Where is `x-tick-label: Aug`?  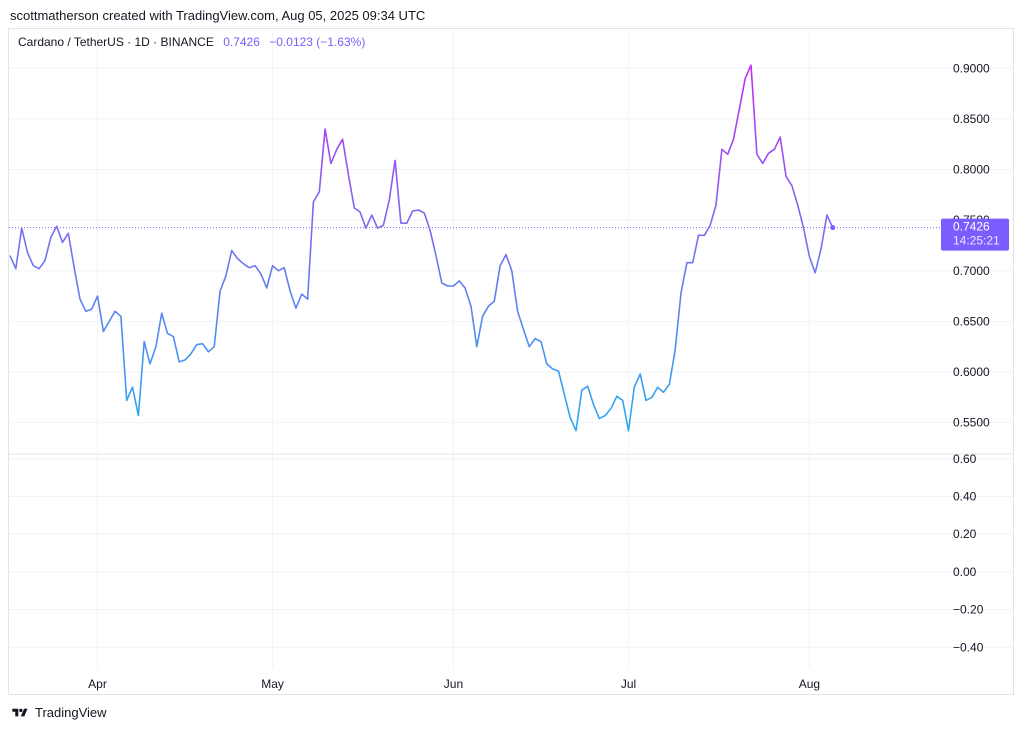
x-tick-label: Aug is located at coordinates (809, 684).